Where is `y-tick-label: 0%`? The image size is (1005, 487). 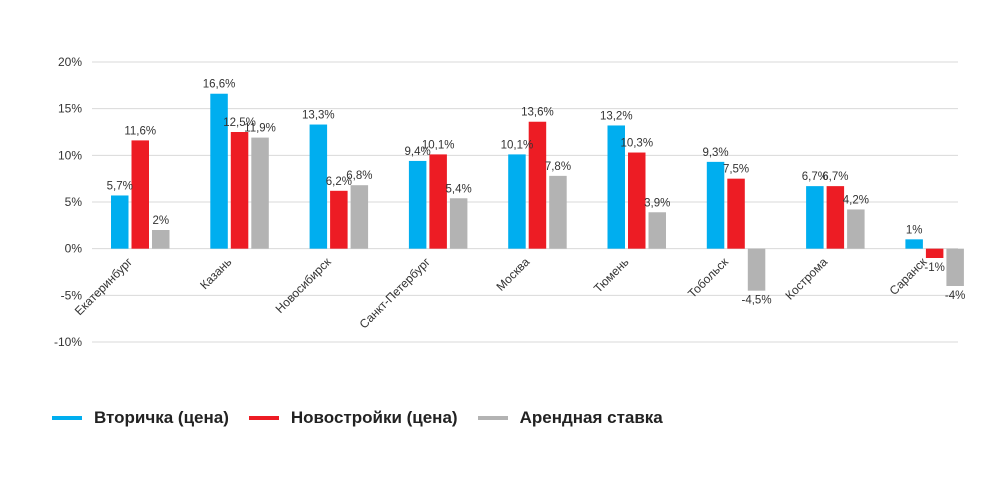 y-tick-label: 0% is located at coordinates (74, 249).